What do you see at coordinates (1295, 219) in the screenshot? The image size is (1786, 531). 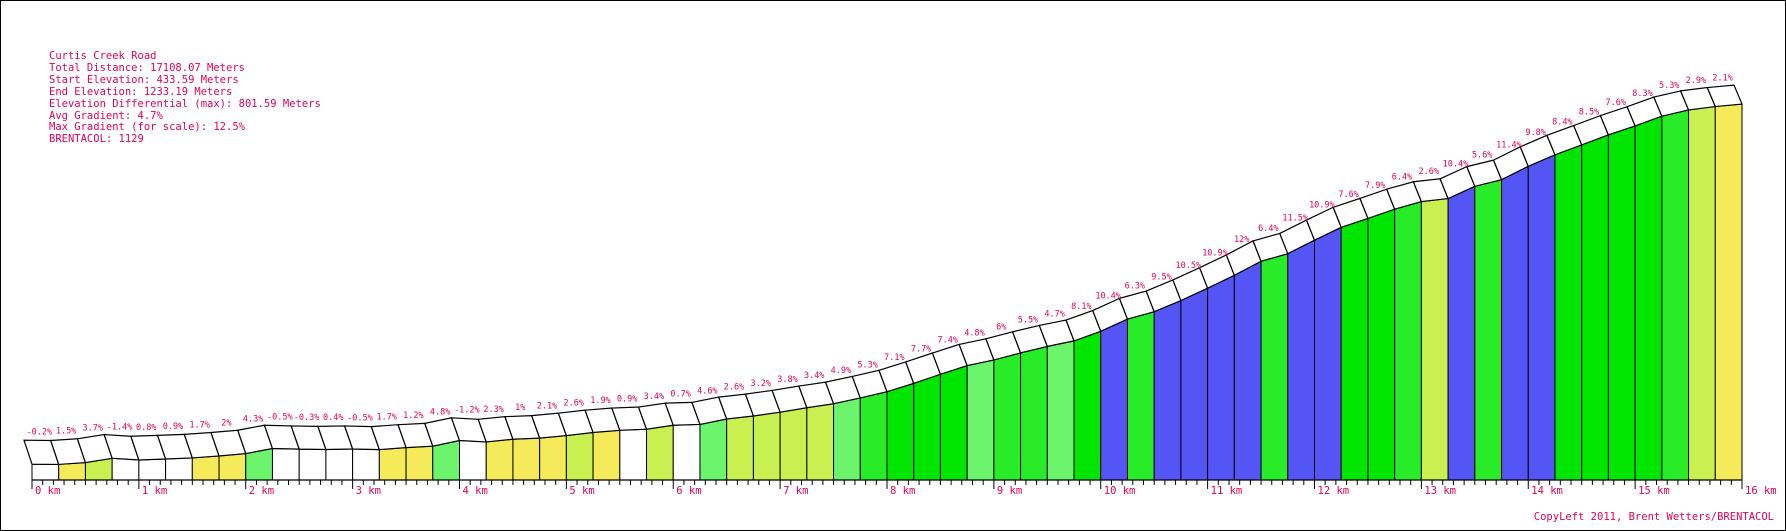 I see `grade-label: 11.5%` at bounding box center [1295, 219].